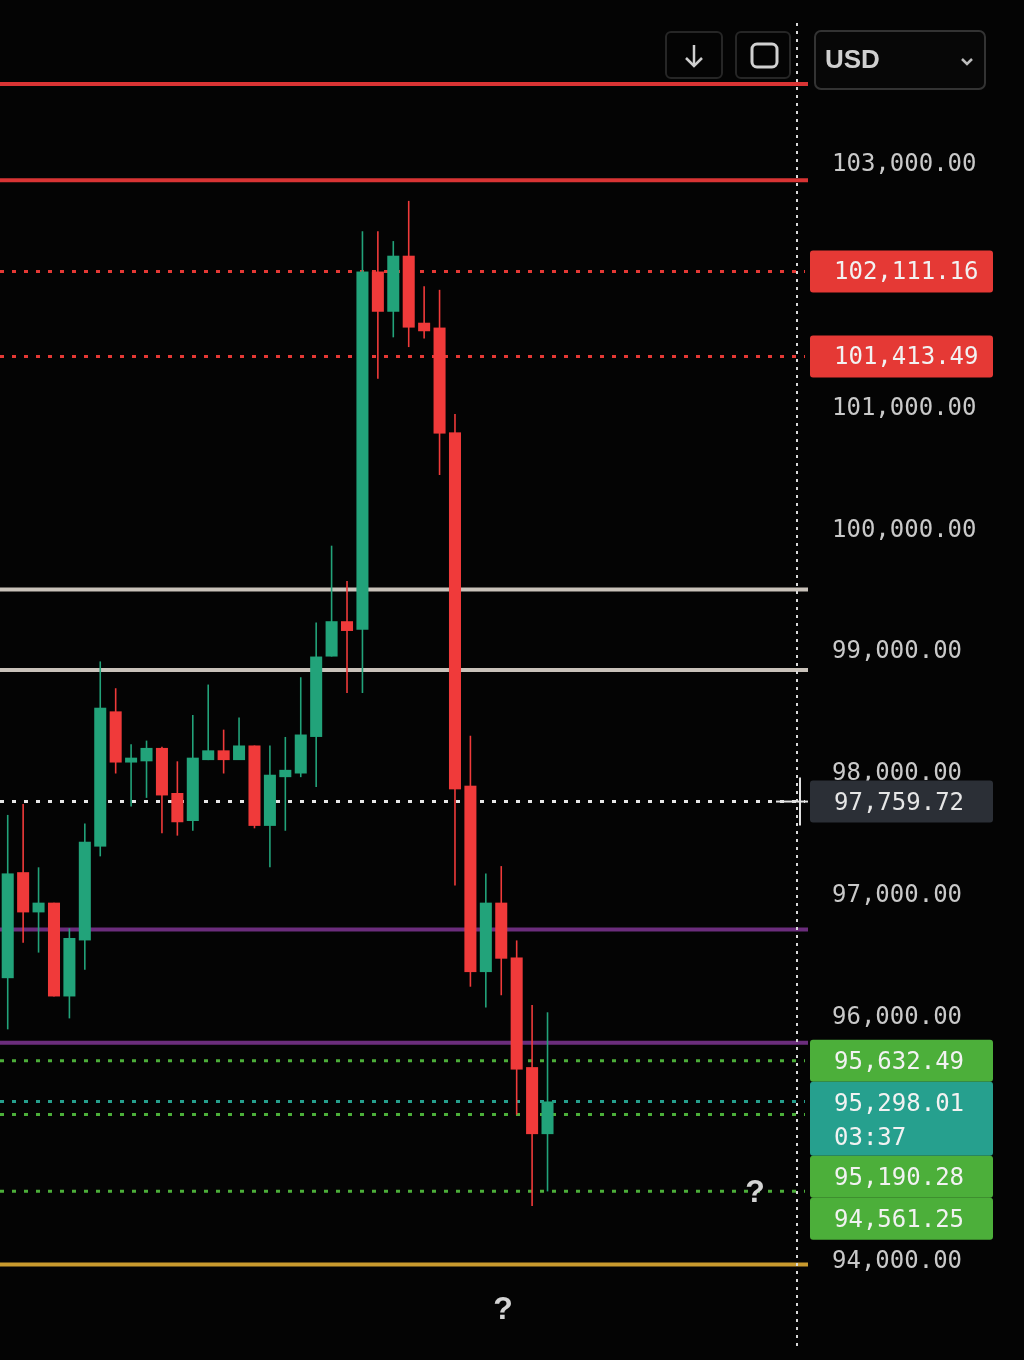  Describe the element at coordinates (899, 1060) in the screenshot. I see `ref-line-label: 95,632.49` at that location.